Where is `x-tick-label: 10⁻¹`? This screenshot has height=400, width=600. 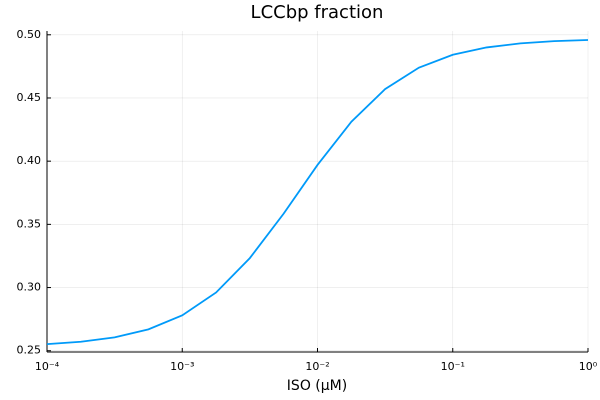 x-tick-label: 10⁻¹ is located at coordinates (453, 366).